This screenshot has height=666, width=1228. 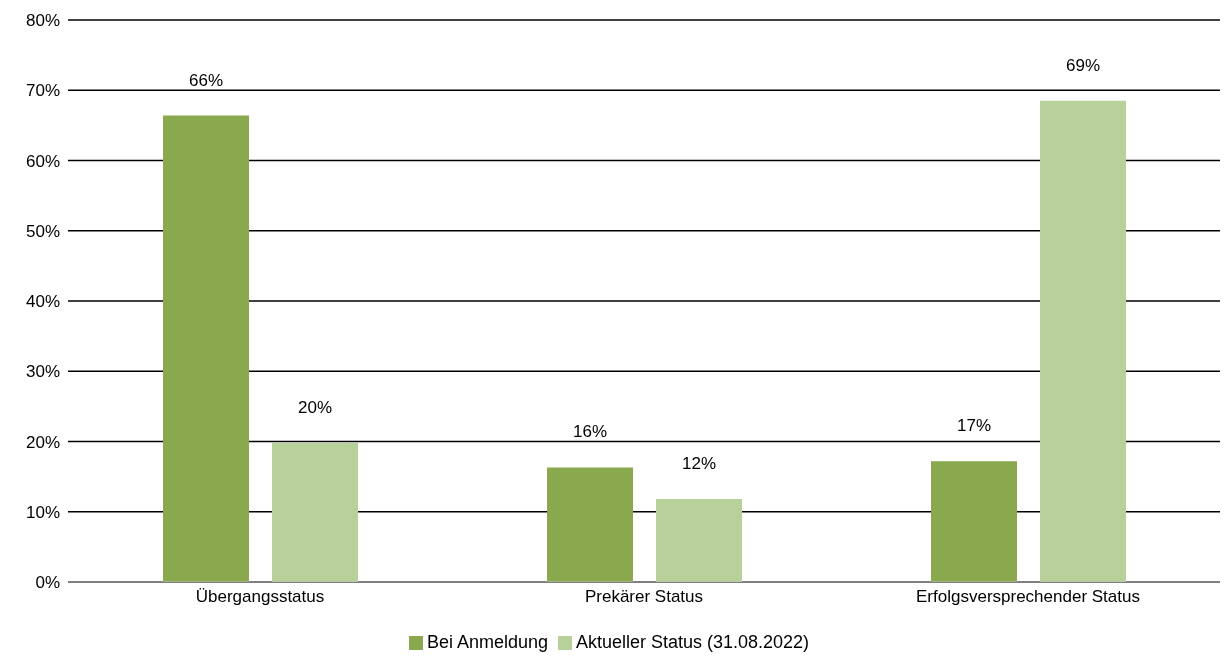 I want to click on y-tick-label: 0%, so click(x=47, y=583).